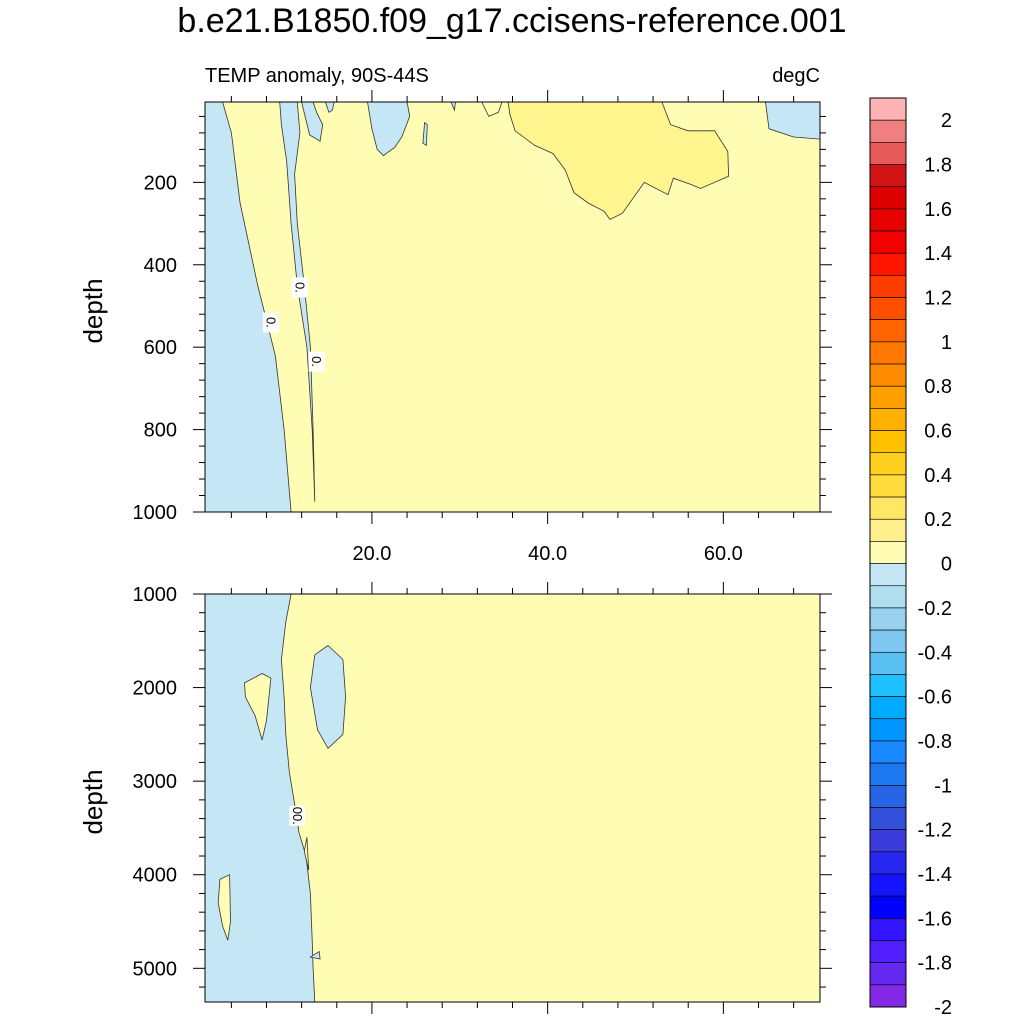 This screenshot has height=1024, width=1024. I want to click on colorbar-label: 0, so click(946, 565).